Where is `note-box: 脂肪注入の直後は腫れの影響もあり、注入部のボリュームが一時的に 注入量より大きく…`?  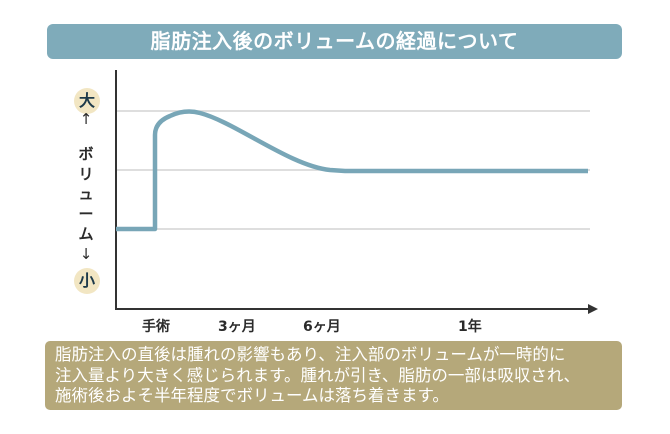 note-box: 脂肪注入の直後は腫れの影響もあり、注入部のボリュームが一時的に 注入量より大きく… is located at coordinates (333, 375).